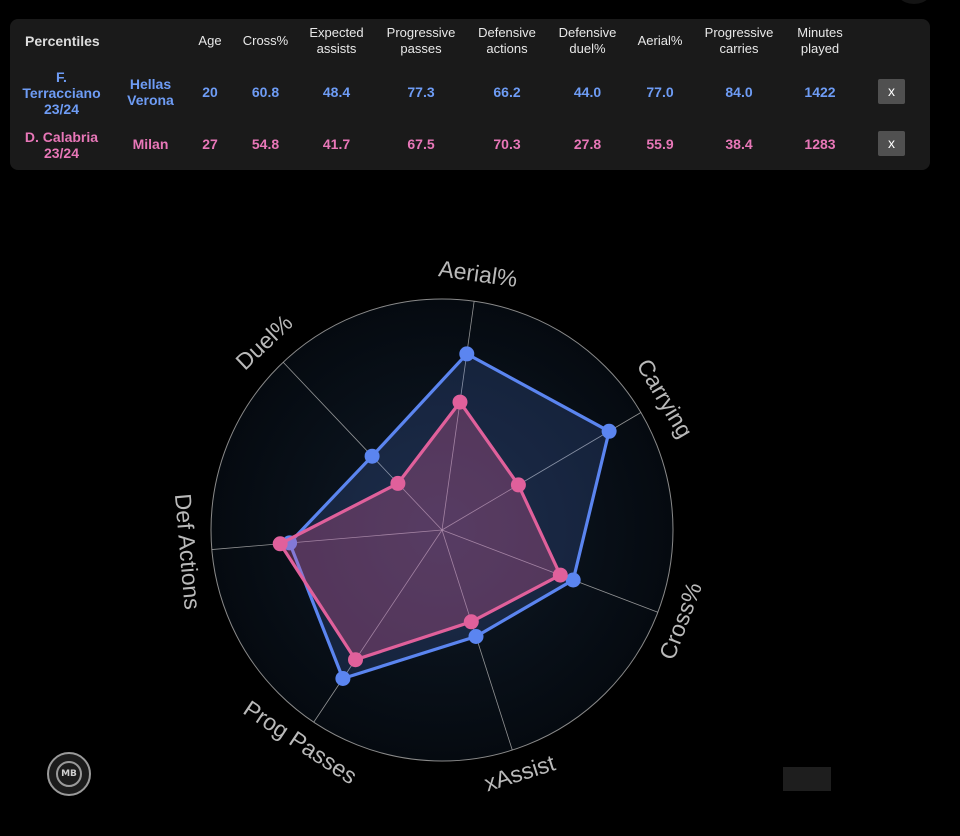 This screenshot has height=836, width=960. Describe the element at coordinates (210, 40) in the screenshot. I see `header-age: Age` at that location.